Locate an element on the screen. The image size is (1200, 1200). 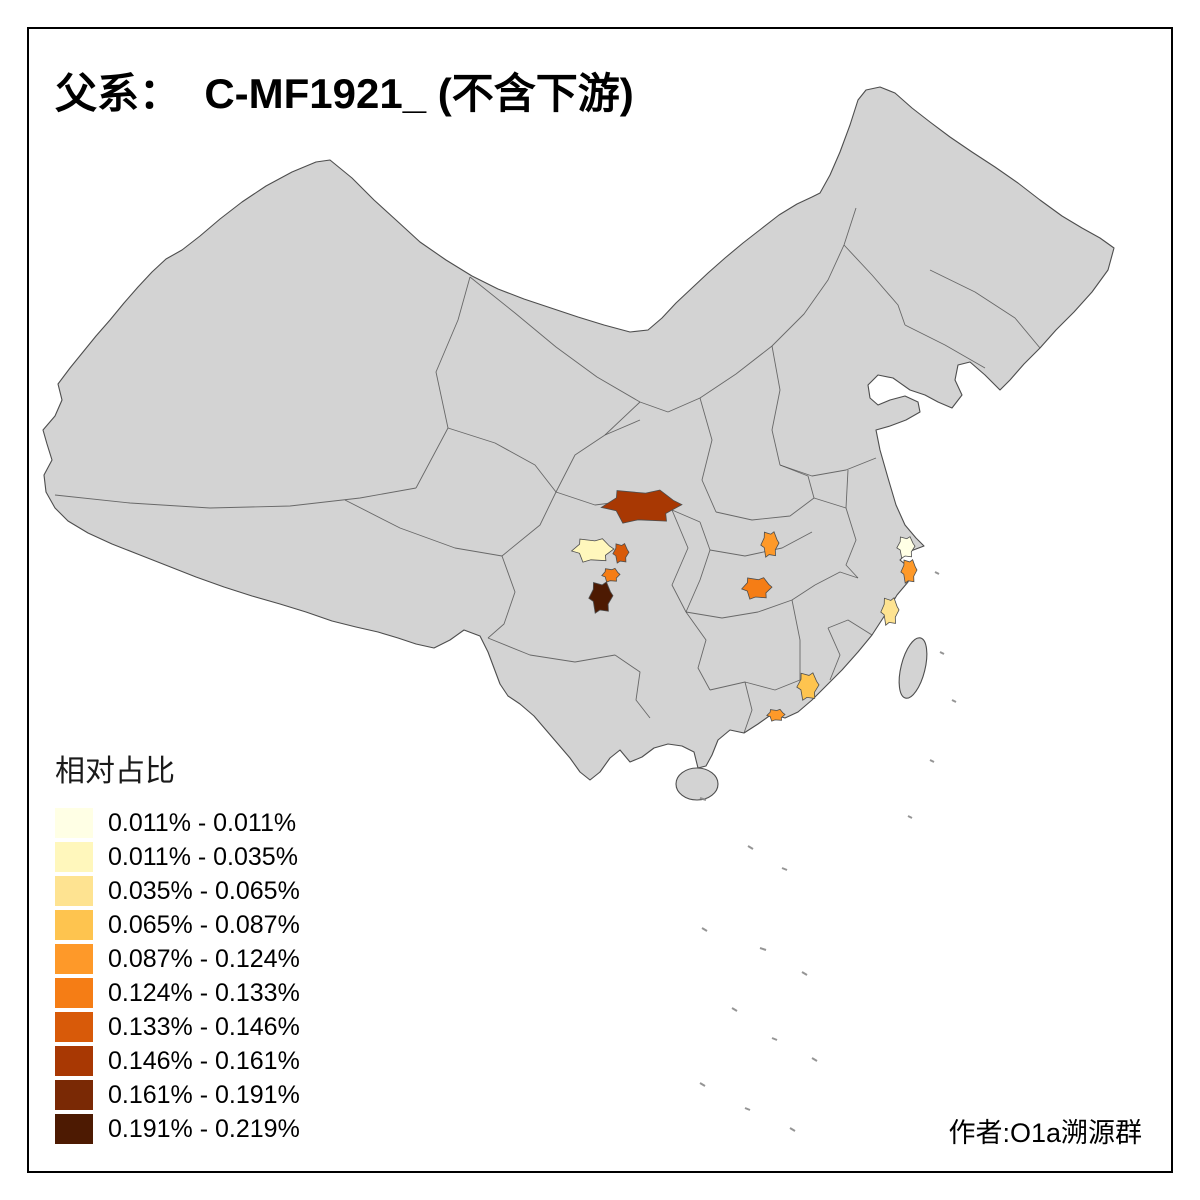
highlighted-prefectures is located at coordinates (744, 605).